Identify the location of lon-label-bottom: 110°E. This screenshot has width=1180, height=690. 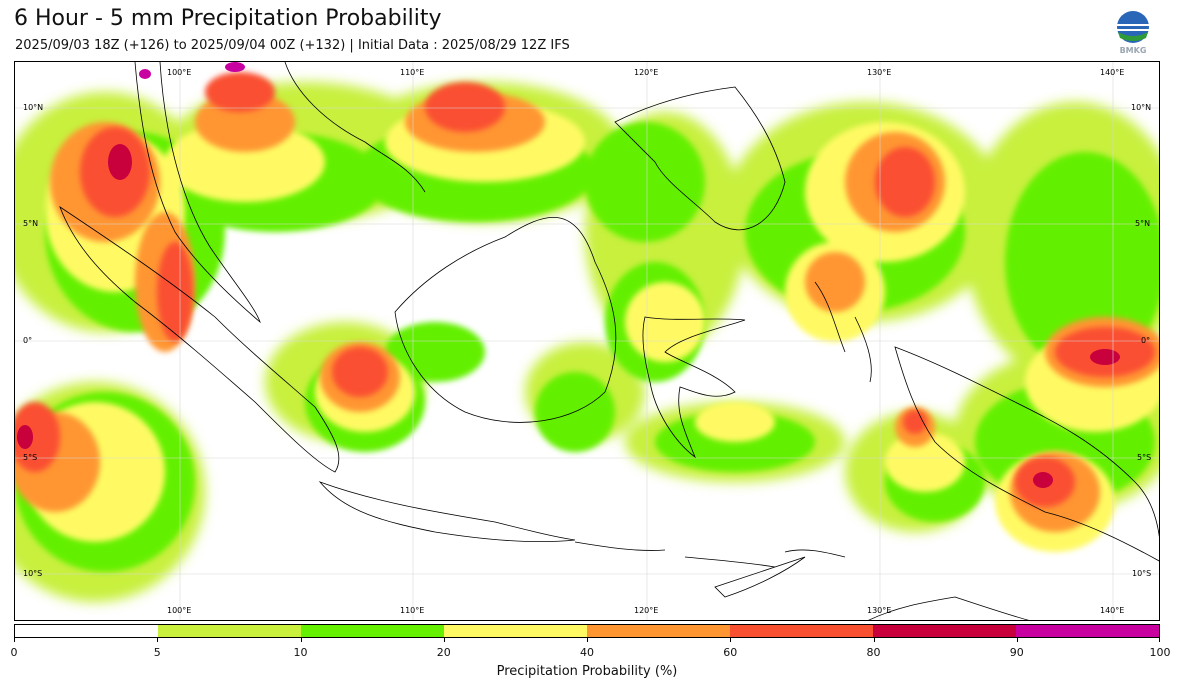
(412, 610).